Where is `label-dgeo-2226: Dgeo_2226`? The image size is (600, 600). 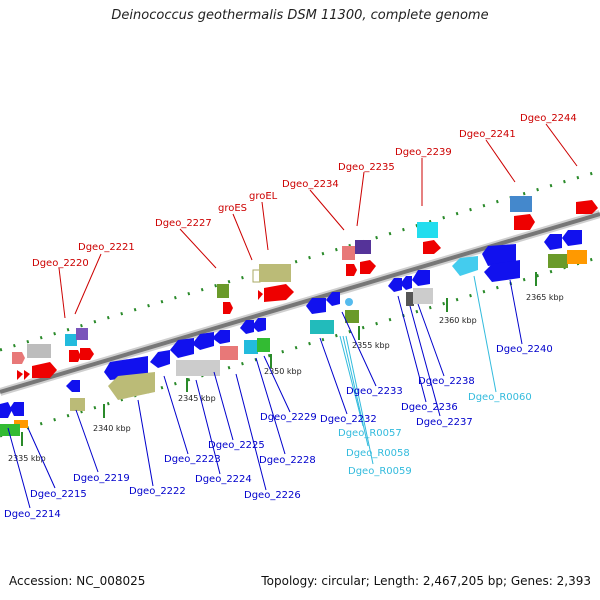
label-dgeo-2226: Dgeo_2226 is located at coordinates (272, 495).